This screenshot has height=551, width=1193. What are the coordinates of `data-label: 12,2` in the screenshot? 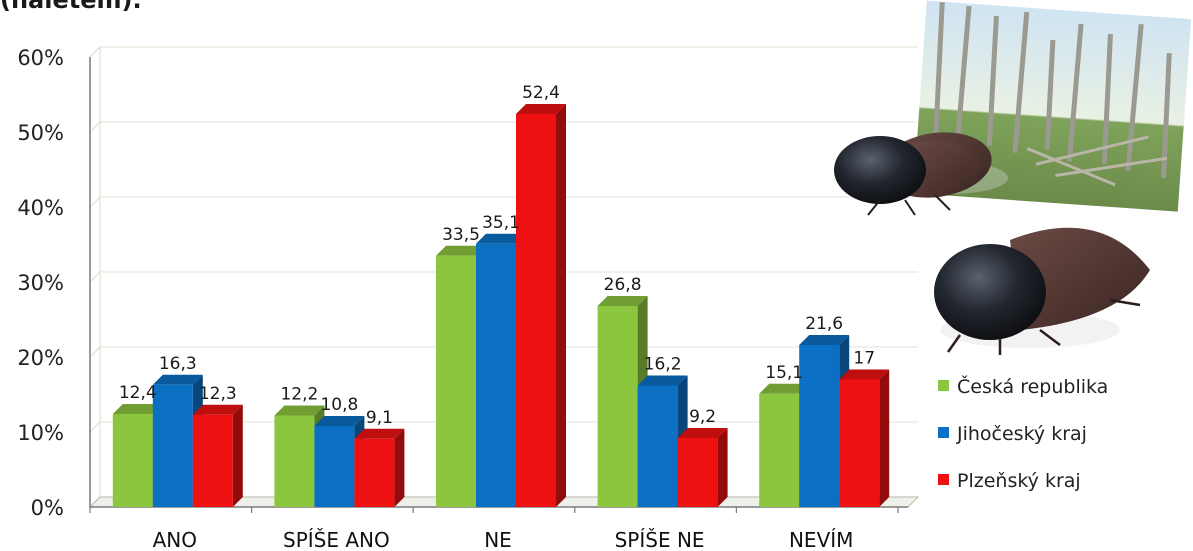 It's located at (299, 395).